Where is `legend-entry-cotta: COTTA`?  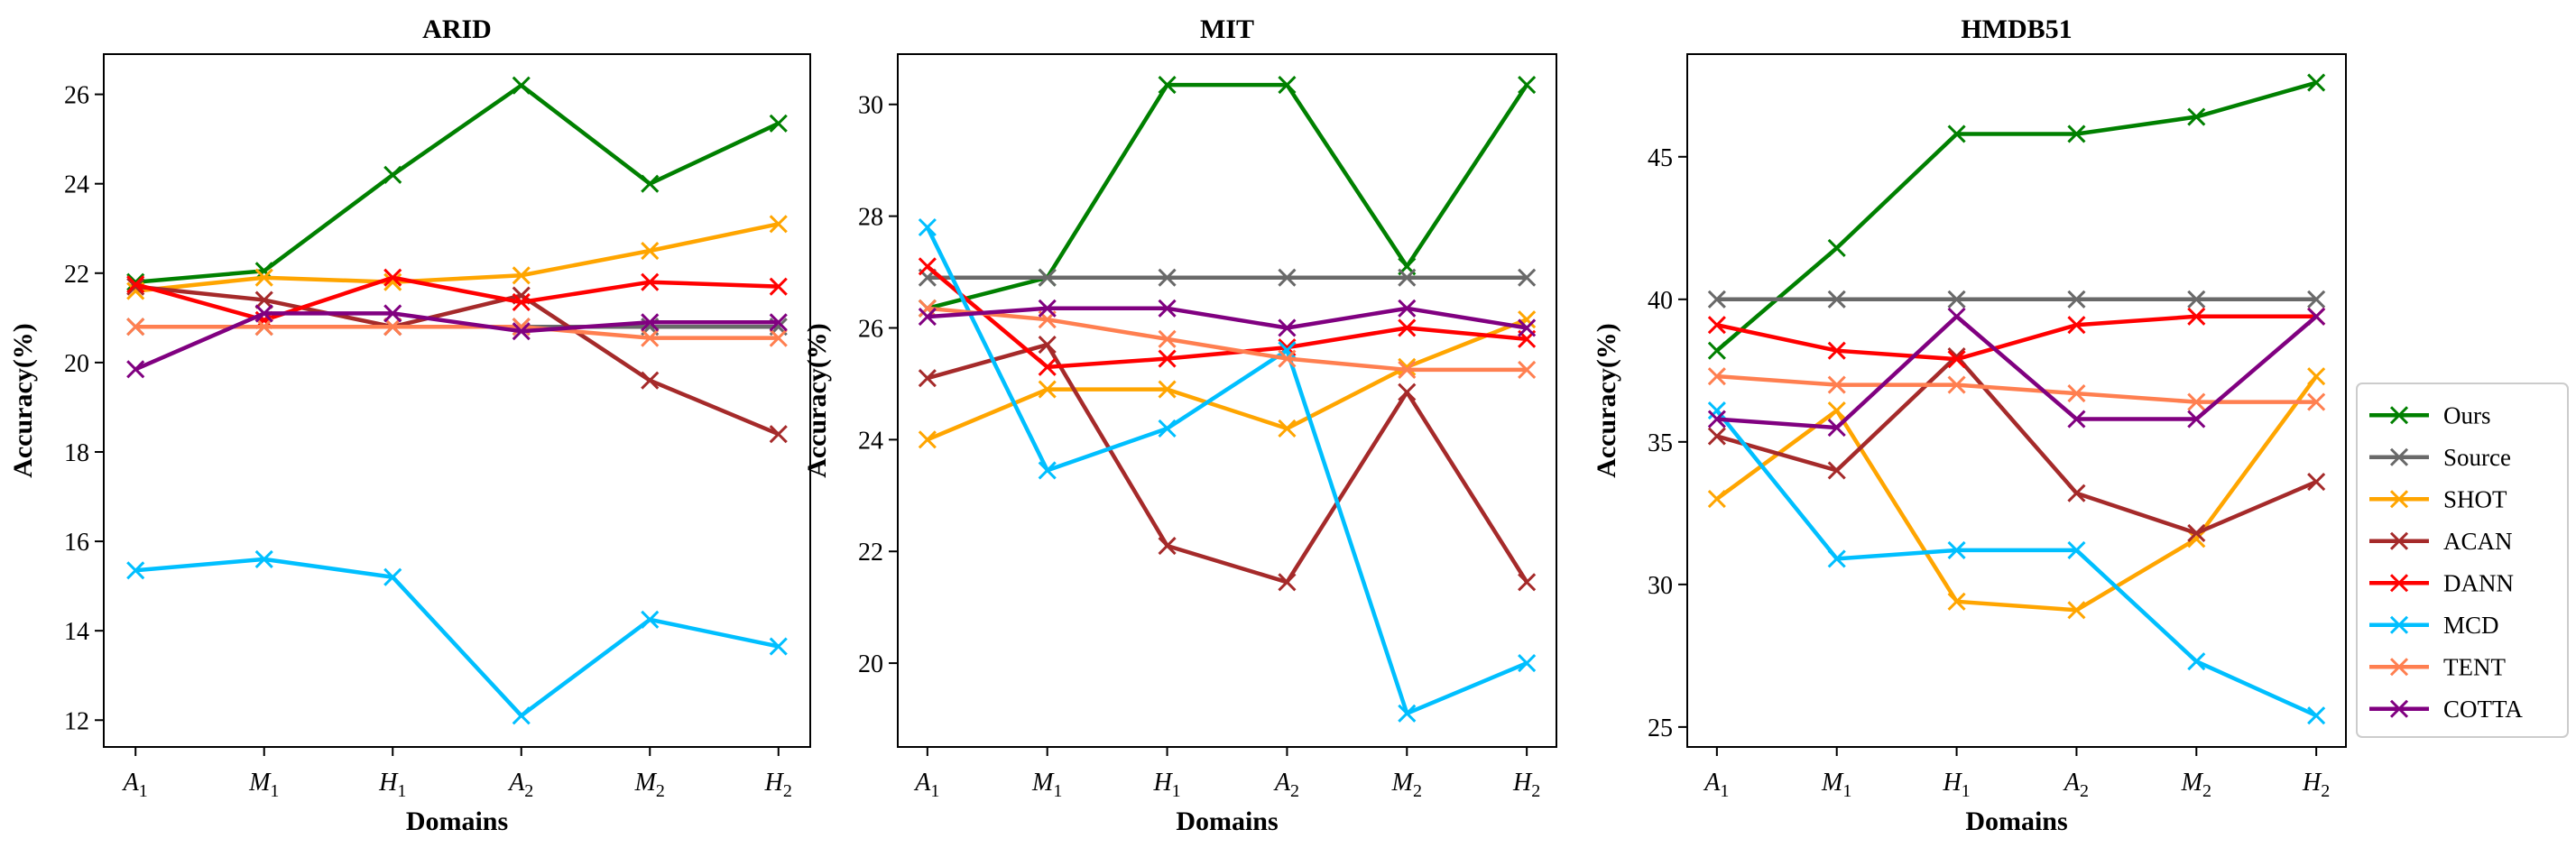 legend-entry-cotta: COTTA is located at coordinates (2446, 709).